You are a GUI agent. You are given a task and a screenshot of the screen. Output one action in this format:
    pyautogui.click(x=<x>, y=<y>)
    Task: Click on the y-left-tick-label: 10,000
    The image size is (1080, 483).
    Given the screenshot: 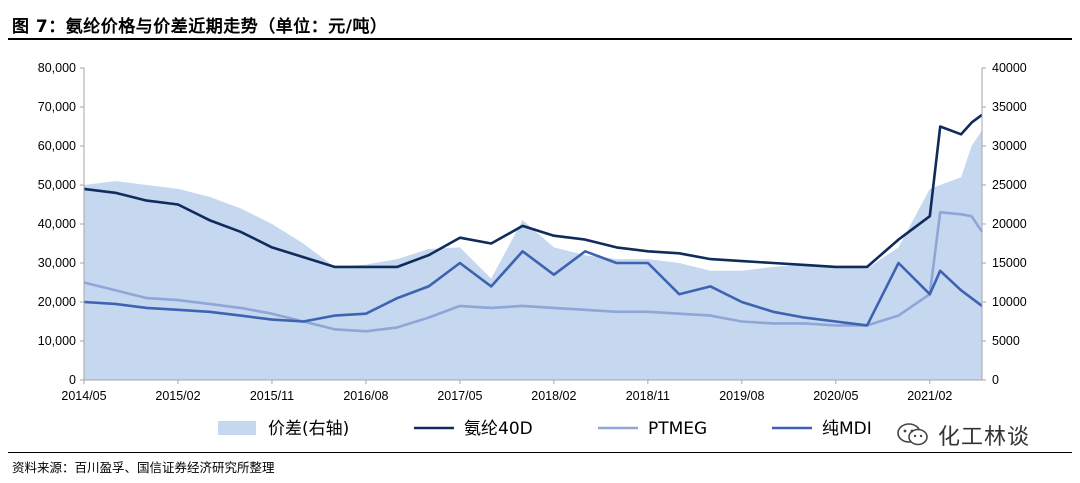 What is the action you would take?
    pyautogui.click(x=57, y=341)
    